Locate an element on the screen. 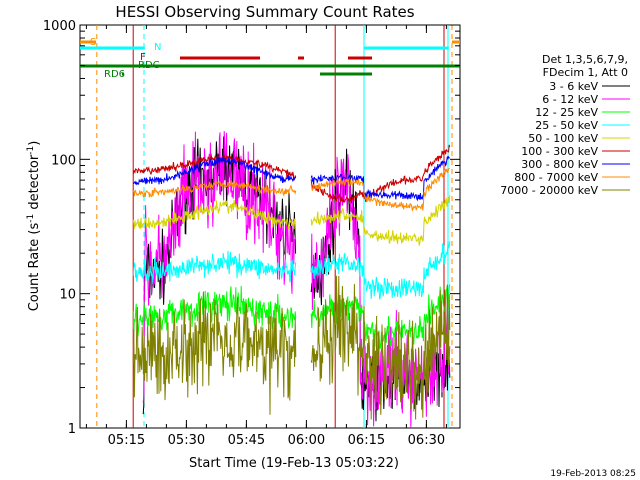 Image resolution: width=640 pixels, height=480 pixels. y-label-sup2: -1 is located at coordinates (31, 150).